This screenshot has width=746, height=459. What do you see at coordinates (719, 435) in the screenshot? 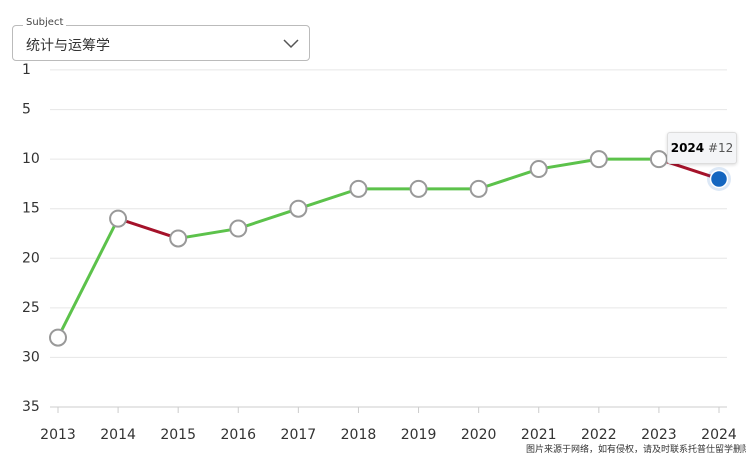
I see `x-tick-label: 2024` at bounding box center [719, 435].